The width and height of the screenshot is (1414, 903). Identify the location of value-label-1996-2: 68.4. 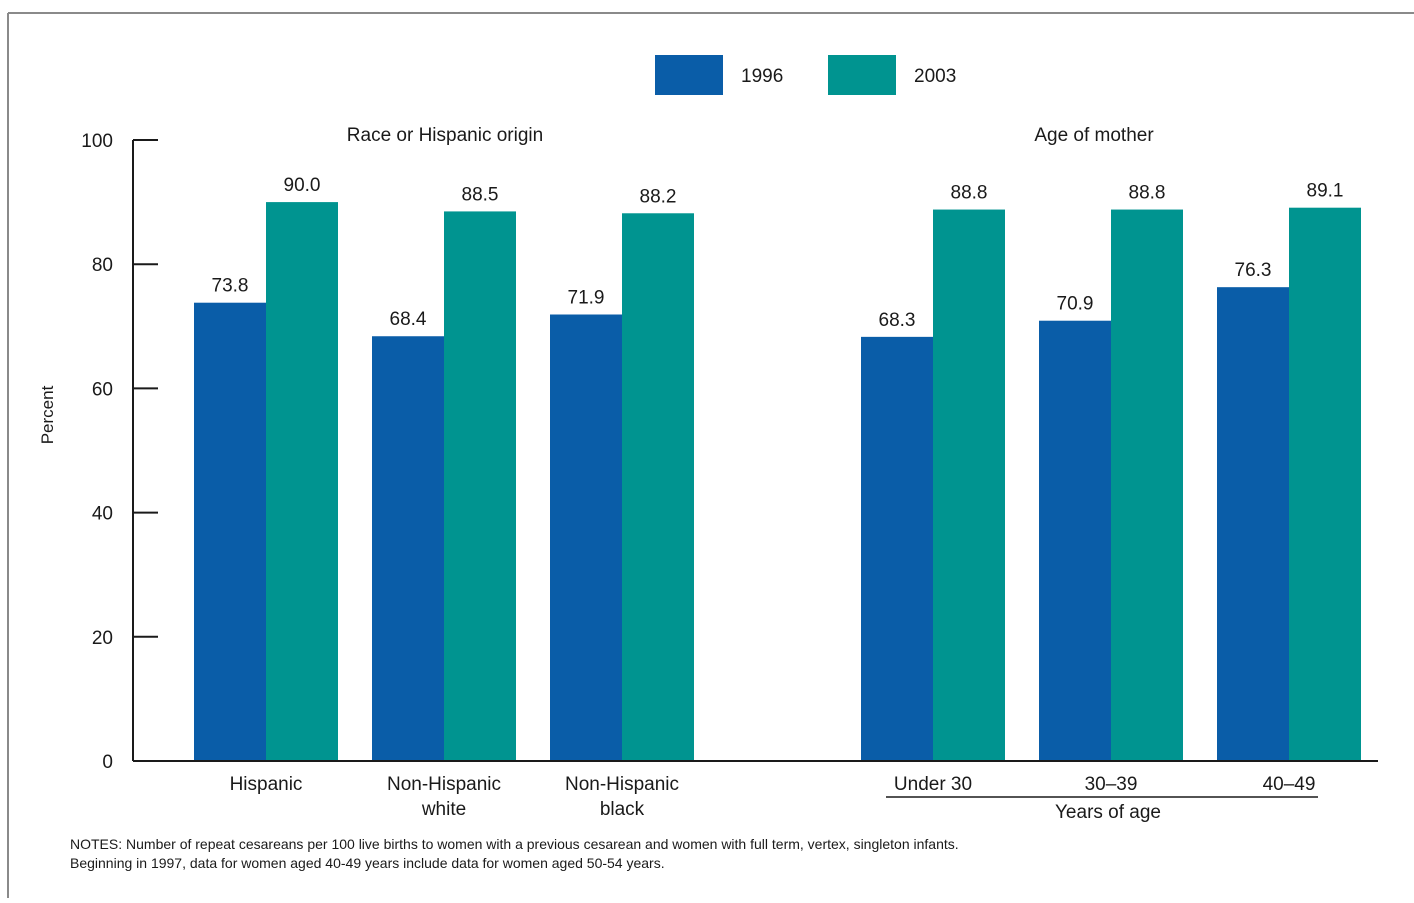
(408, 319).